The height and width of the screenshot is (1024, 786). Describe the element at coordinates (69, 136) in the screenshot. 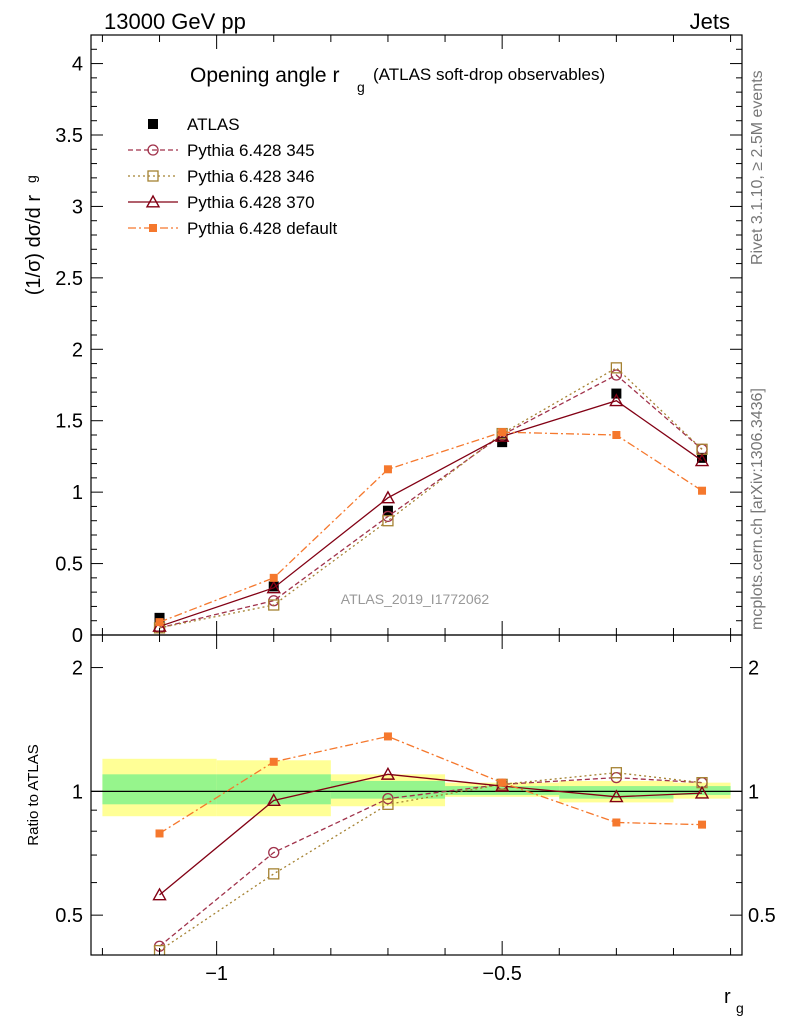

I see `main-ytick-label: 3.5` at that location.